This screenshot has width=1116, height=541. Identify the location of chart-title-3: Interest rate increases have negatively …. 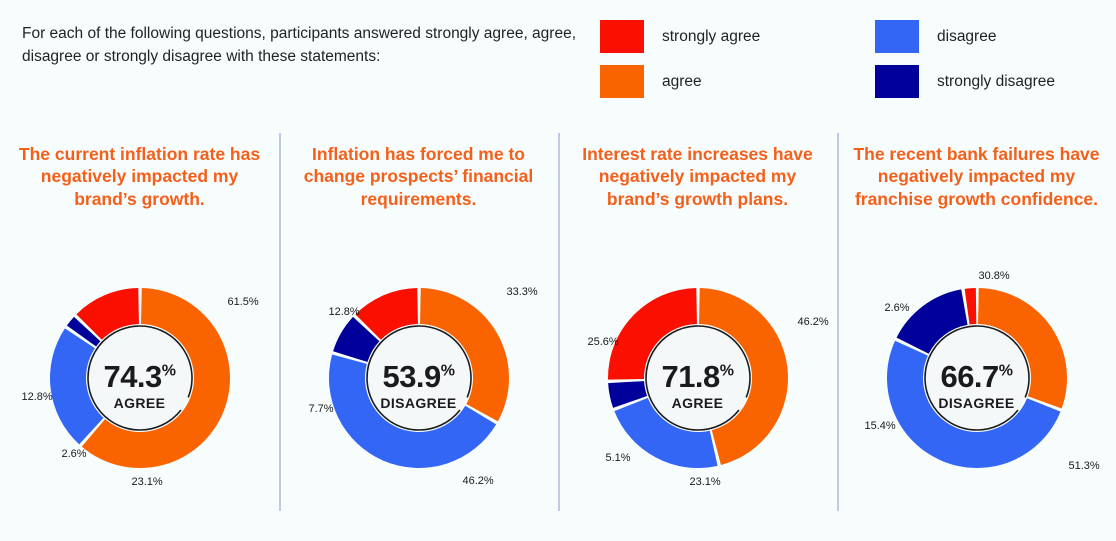
(697, 176).